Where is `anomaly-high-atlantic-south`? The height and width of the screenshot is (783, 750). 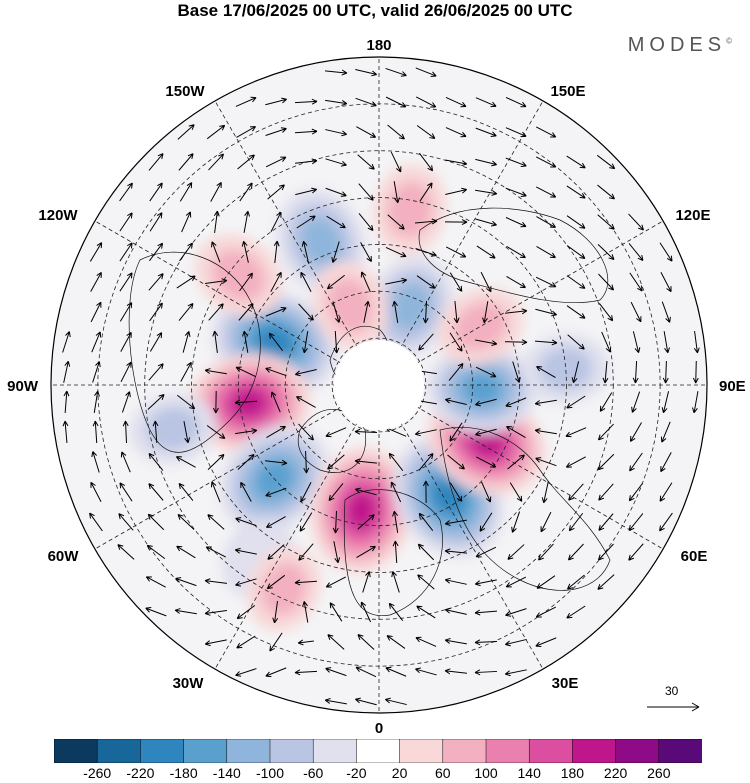 anomaly-high-atlantic-south is located at coordinates (284, 589).